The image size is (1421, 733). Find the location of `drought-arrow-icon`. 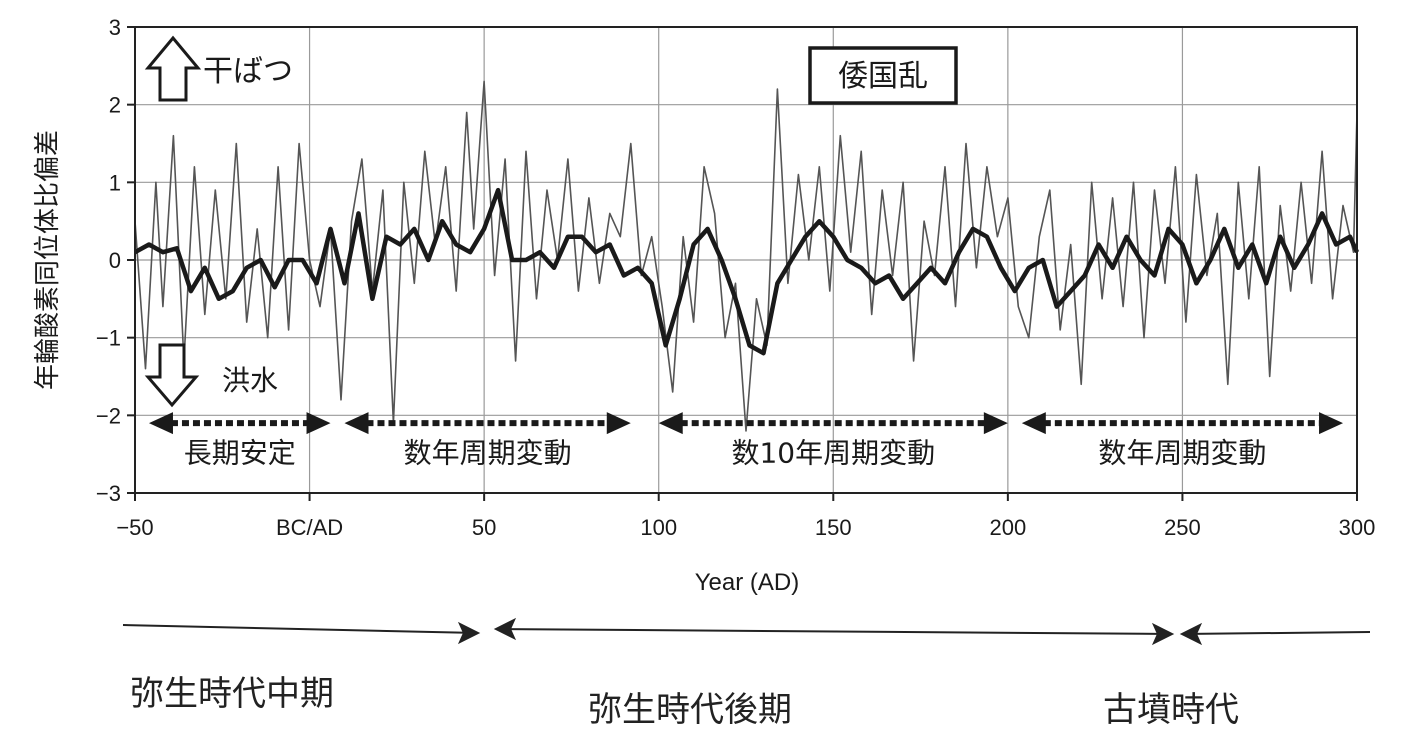

drought-arrow-icon is located at coordinates (173, 68).